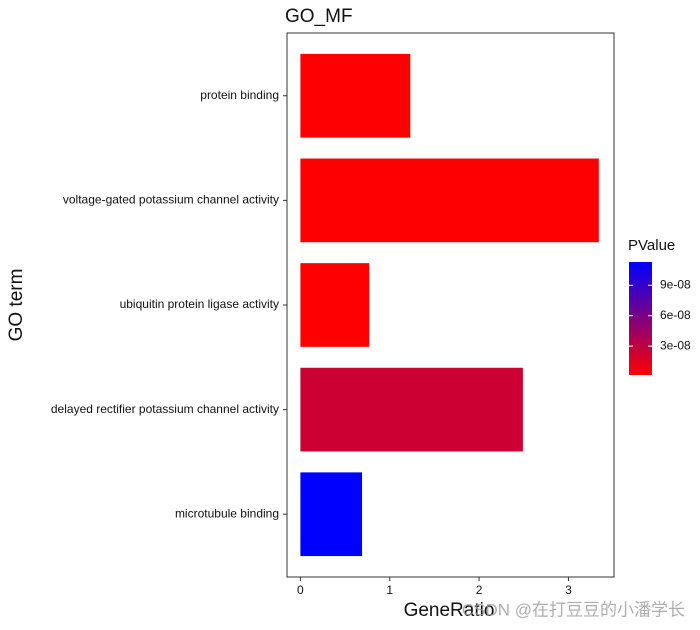 This screenshot has width=700, height=630. What do you see at coordinates (449, 610) in the screenshot?
I see `x-axis-label: GeneRatio` at bounding box center [449, 610].